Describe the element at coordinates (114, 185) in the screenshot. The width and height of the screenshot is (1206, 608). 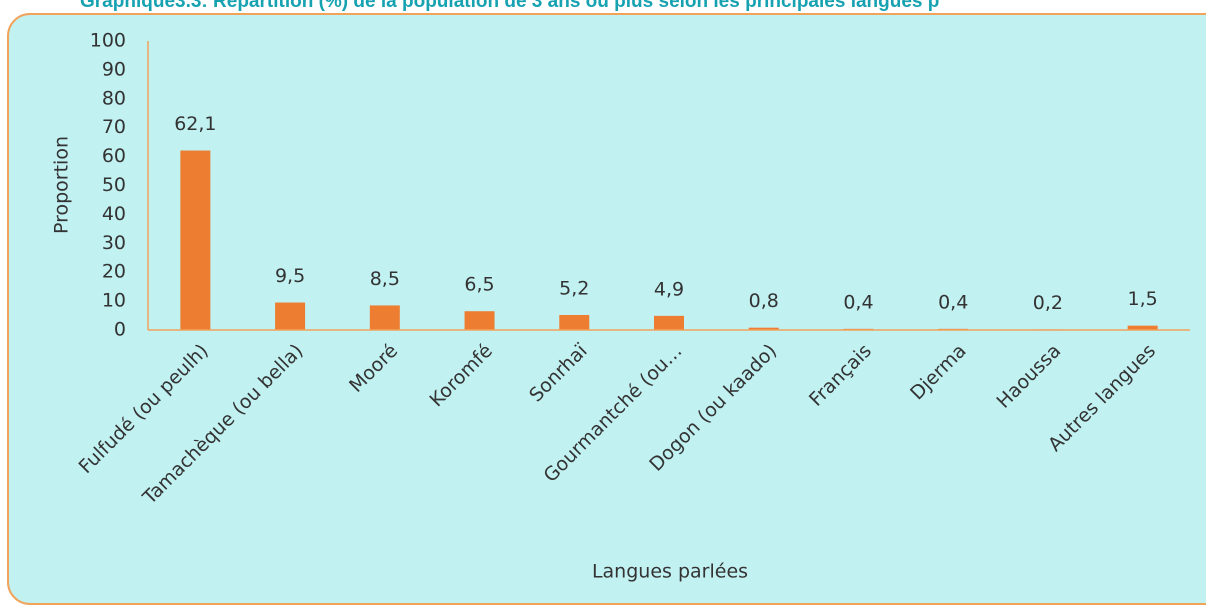
I see `y-tick-label: 50` at that location.